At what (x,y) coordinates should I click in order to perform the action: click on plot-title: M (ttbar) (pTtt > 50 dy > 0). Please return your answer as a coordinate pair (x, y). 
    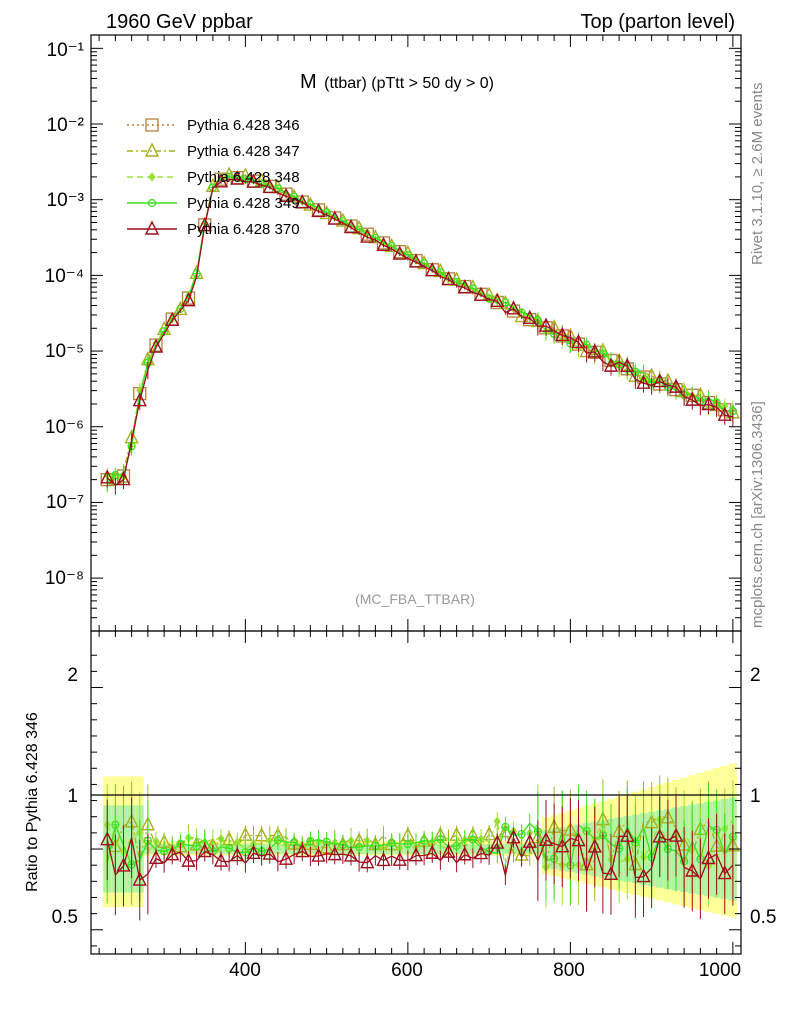
    Looking at the image, I should click on (397, 82).